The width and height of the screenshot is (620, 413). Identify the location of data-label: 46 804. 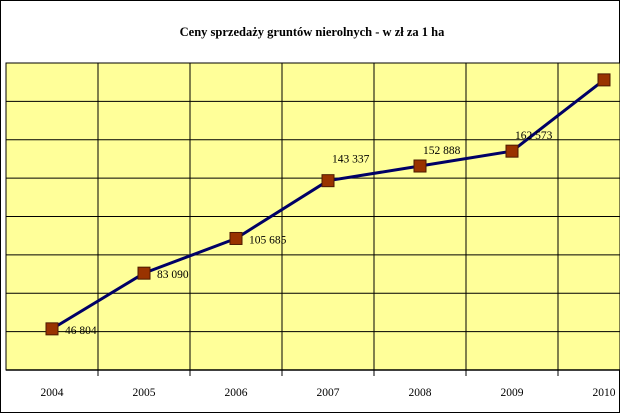
(81, 331).